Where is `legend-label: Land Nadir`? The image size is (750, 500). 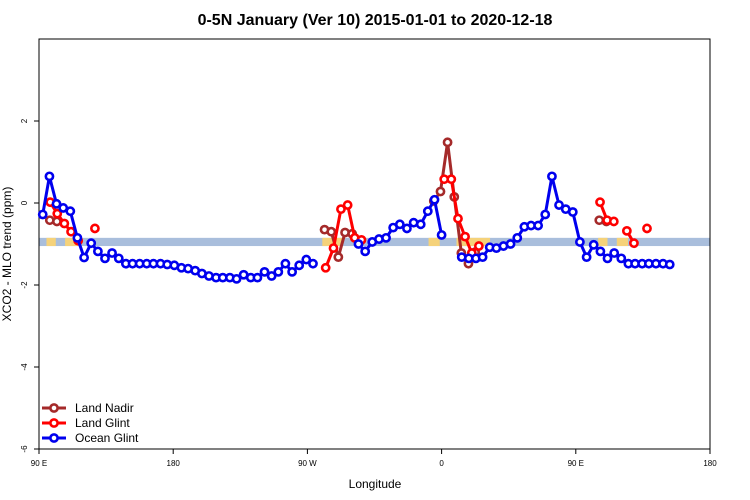 legend-label: Land Nadir is located at coordinates (104, 408).